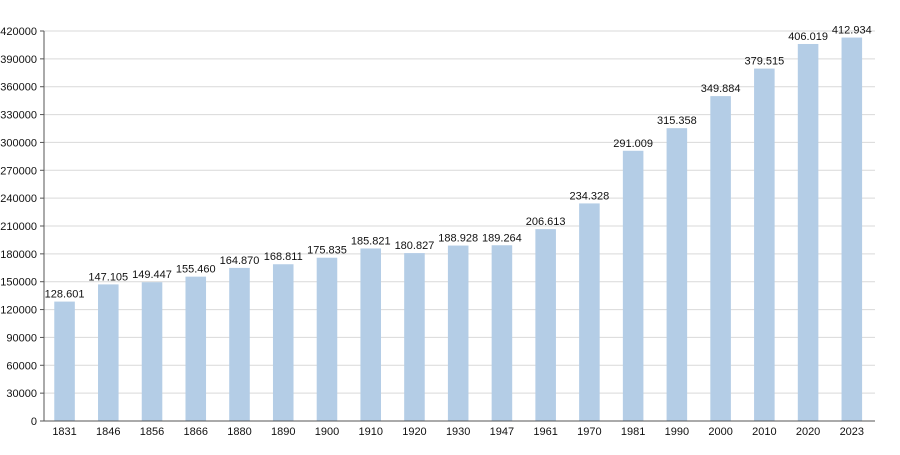 Image resolution: width=900 pixels, height=455 pixels. Describe the element at coordinates (721, 89) in the screenshot. I see `data-label-2000: 349.884` at that location.